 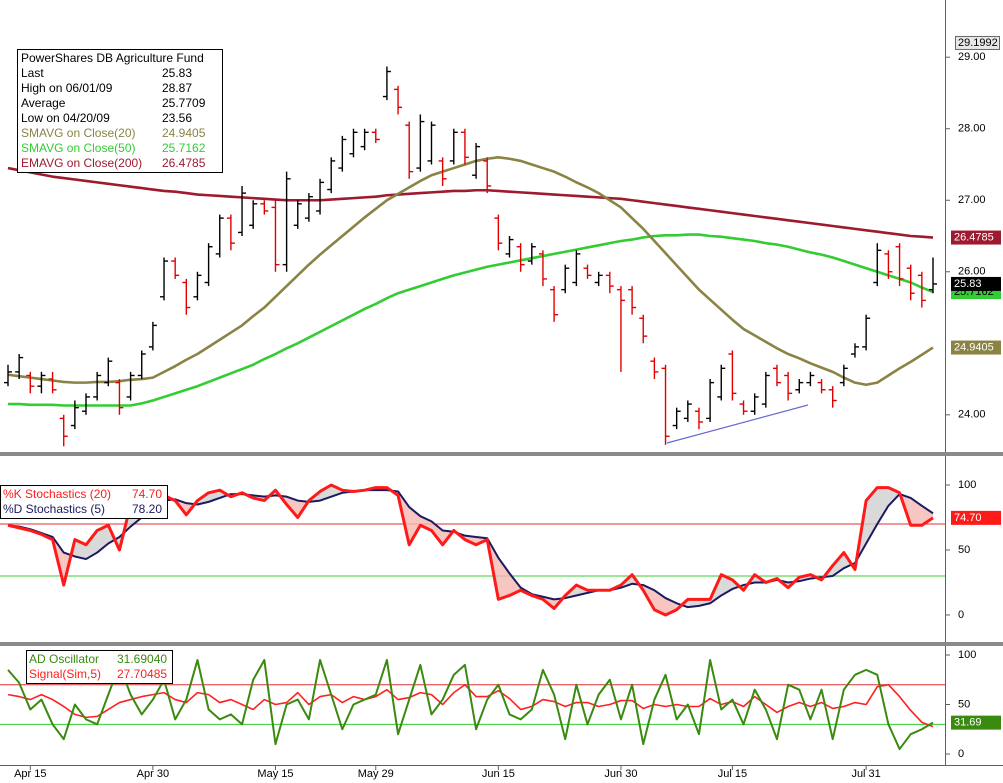 I want to click on legend-value: 74.70, so click(x=147, y=494).